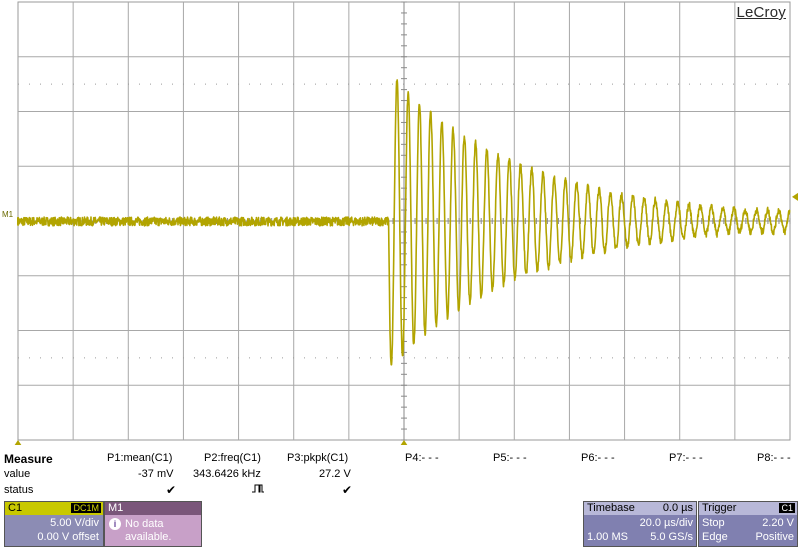 Image resolution: width=800 pixels, height=547 pixels. Describe the element at coordinates (19, 490) in the screenshot. I see `status-row-label: status` at that location.